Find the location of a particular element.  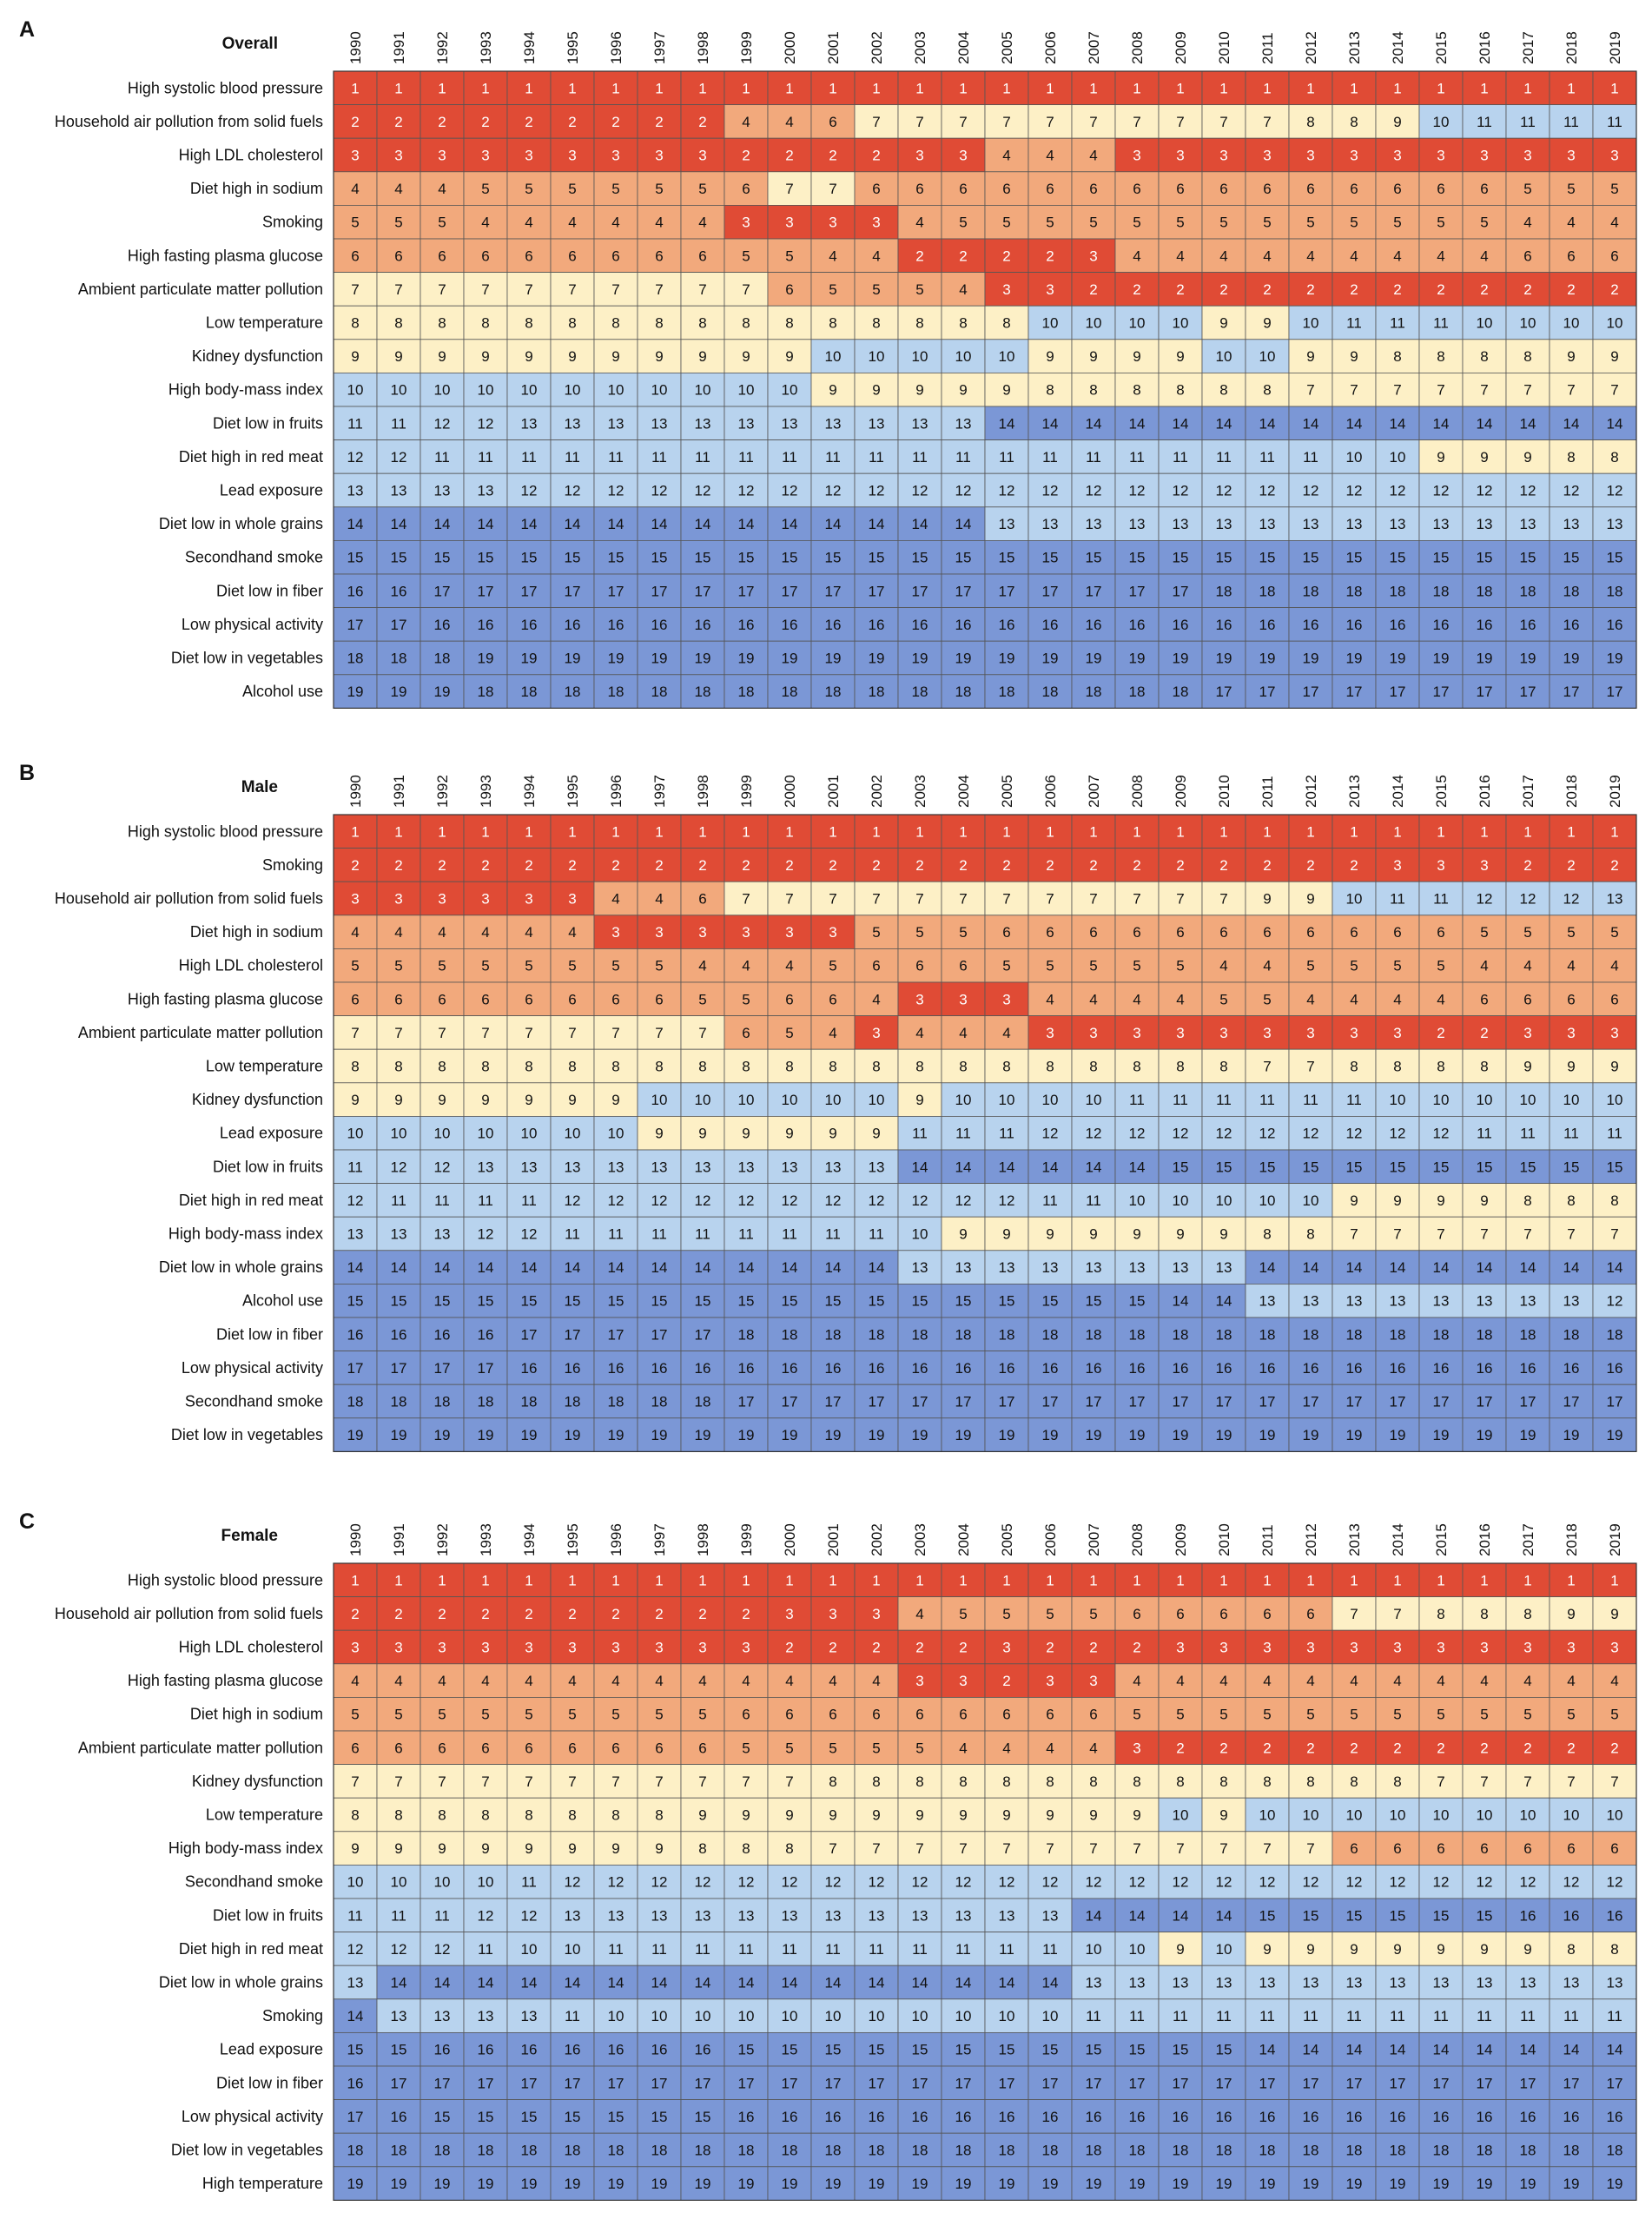

risk-factor-label: Kidney dysfunction is located at coordinates (257, 356).